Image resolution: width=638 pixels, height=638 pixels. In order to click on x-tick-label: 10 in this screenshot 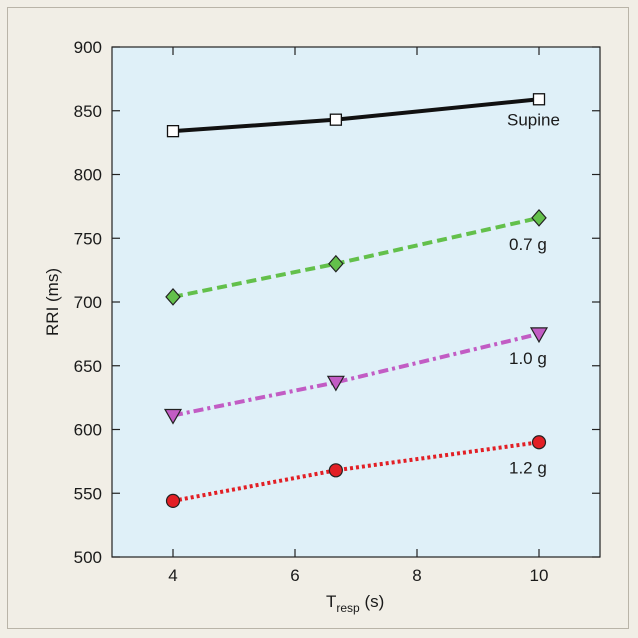, I will do `click(539, 575)`.